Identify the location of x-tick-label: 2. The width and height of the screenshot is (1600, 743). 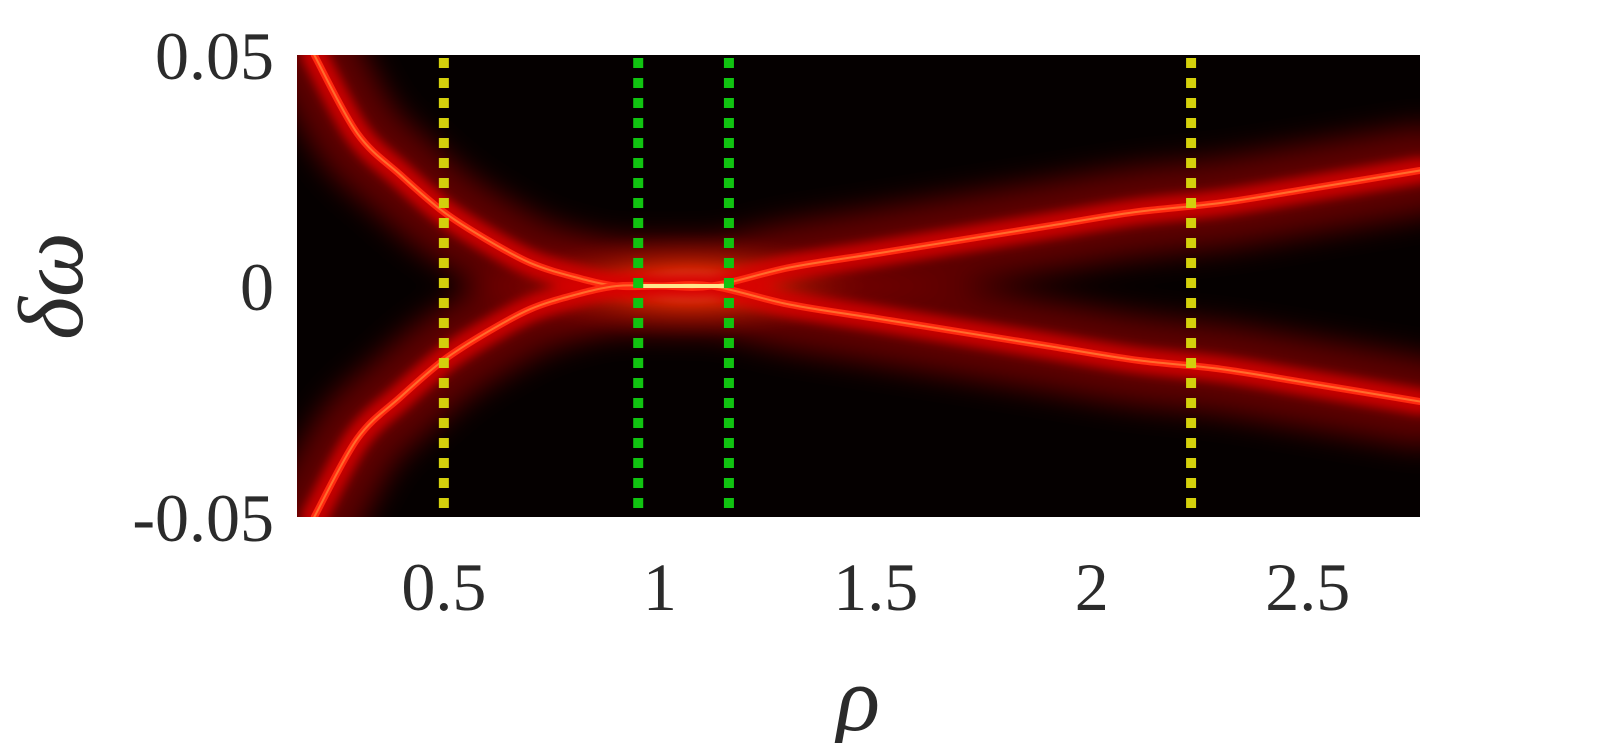
(1092, 587).